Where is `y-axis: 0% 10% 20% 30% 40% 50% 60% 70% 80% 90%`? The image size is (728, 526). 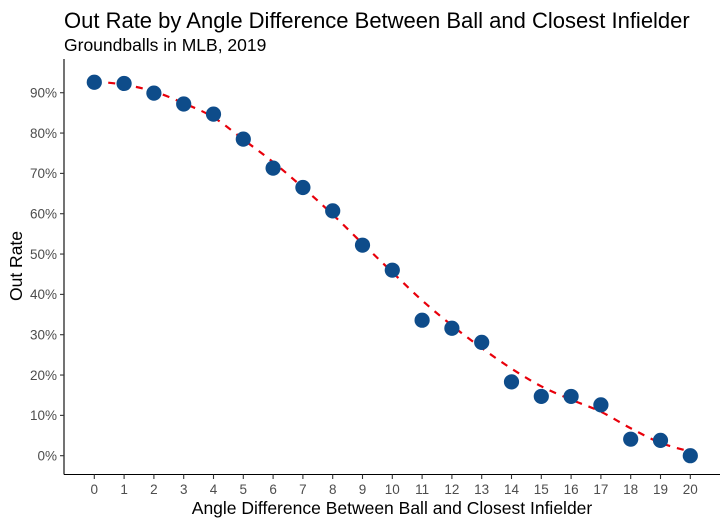 y-axis: 0% 10% 20% 30% 40% 50% 60% 70% 80% 90% is located at coordinates (47, 275).